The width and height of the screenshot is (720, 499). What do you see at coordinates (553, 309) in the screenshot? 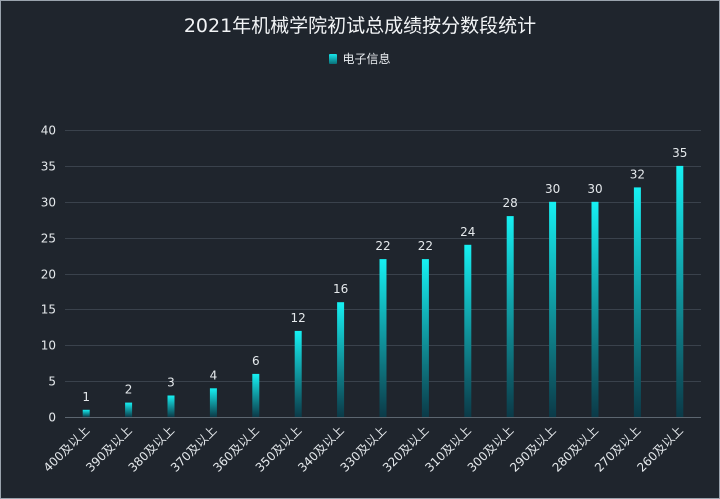
I see `bar-290及以上` at bounding box center [553, 309].